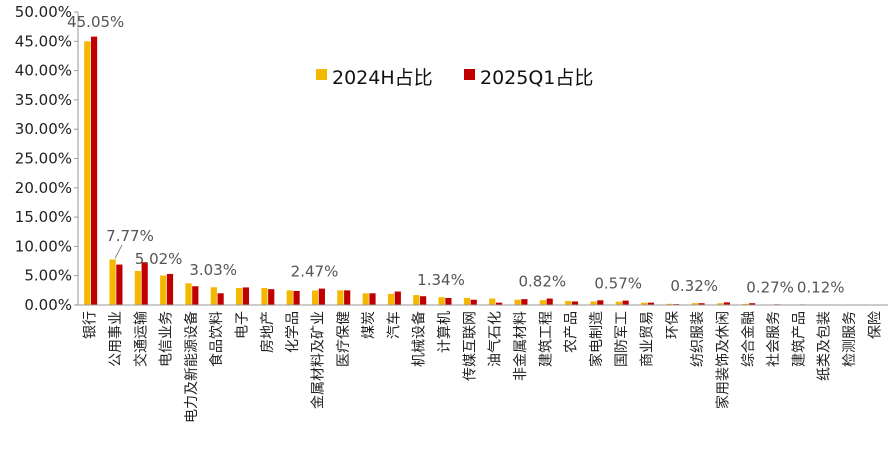  I want to click on x-tick-label: 家电制造, so click(596, 339).